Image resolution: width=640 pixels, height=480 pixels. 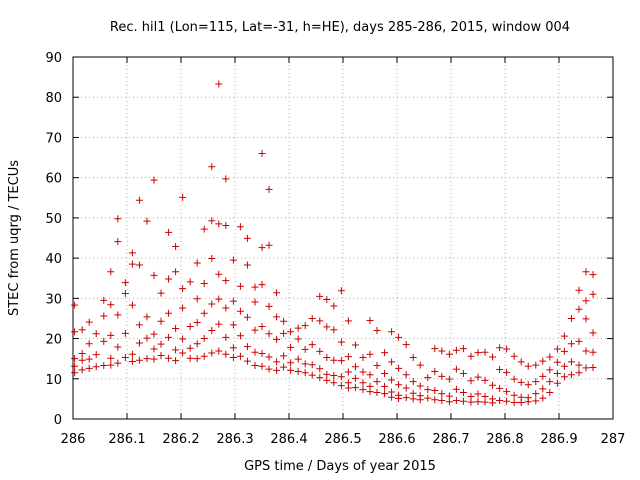 I want to click on x-tick-label: 286.7, so click(x=450, y=439).